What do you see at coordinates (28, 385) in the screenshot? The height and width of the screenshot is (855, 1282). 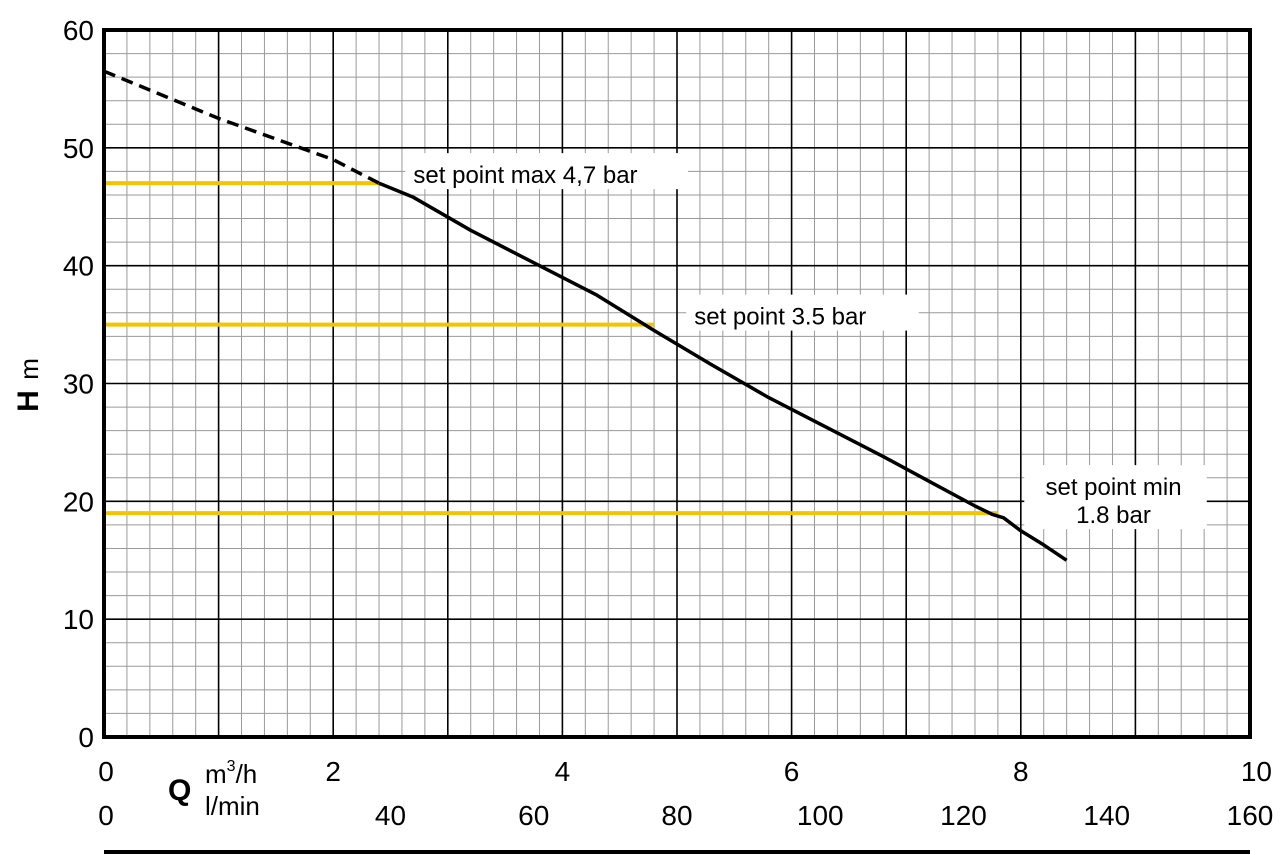 I see `y-axis-label: H m` at bounding box center [28, 385].